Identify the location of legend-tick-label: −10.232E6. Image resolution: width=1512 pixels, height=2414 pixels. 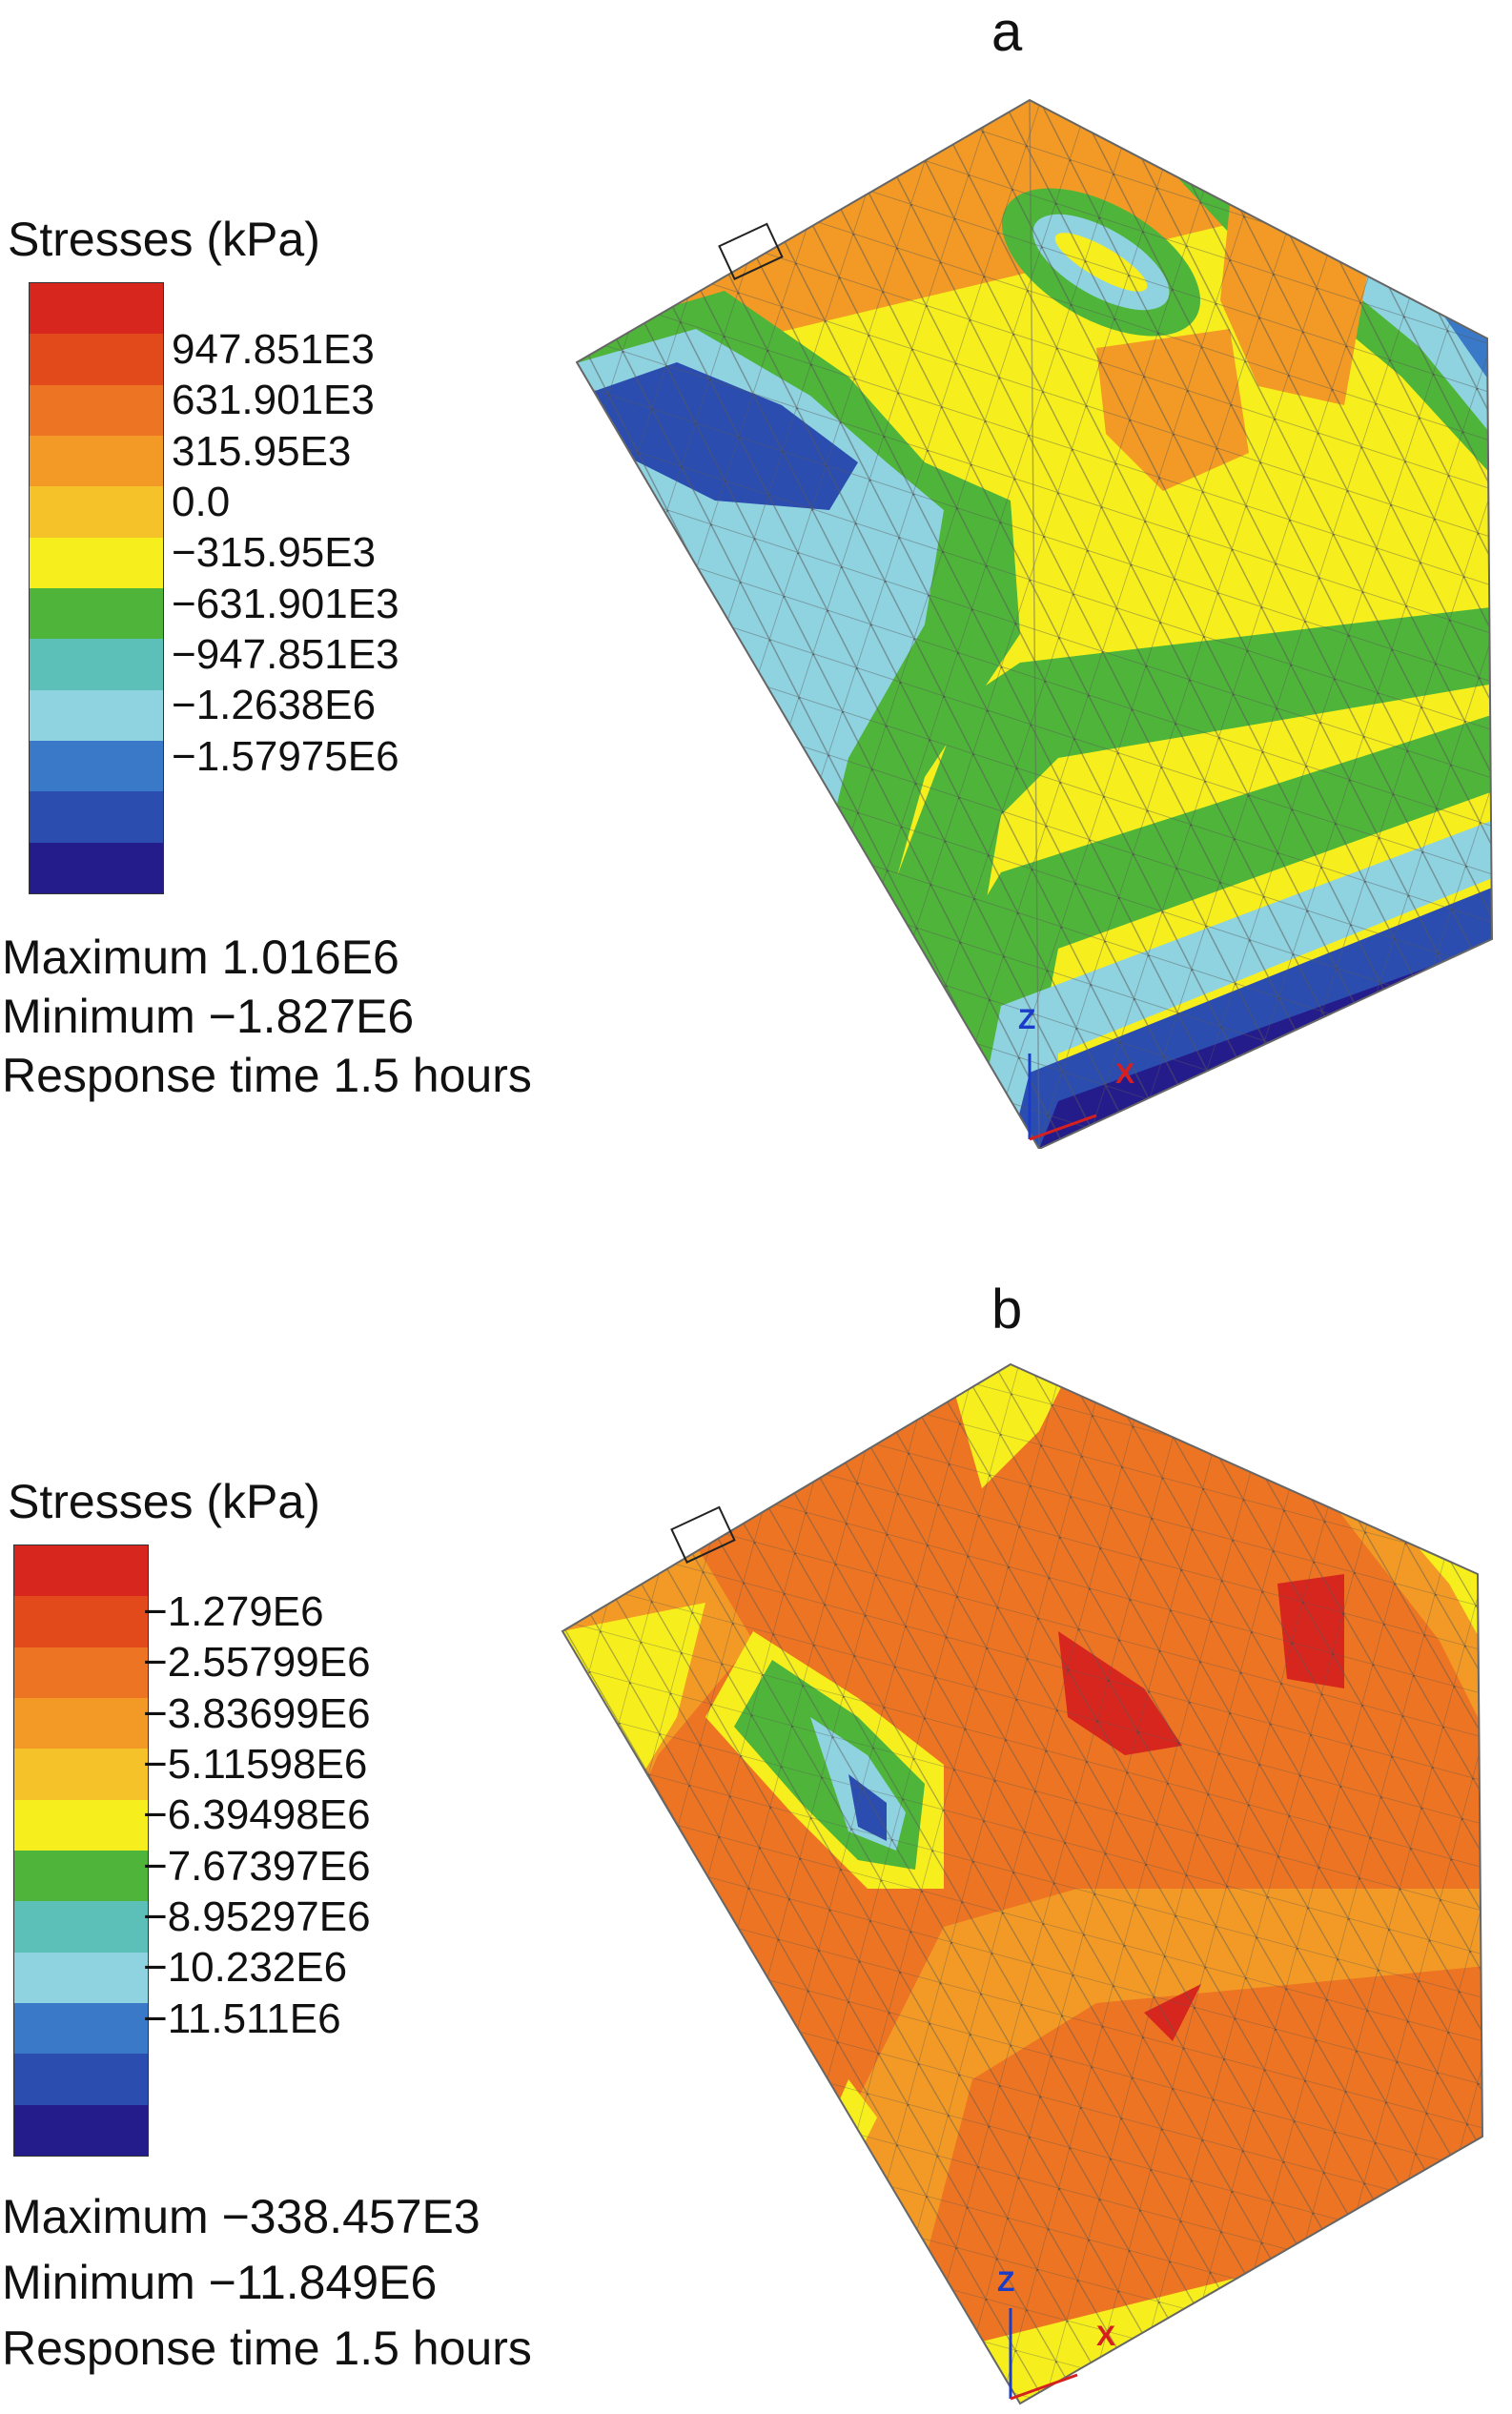
(245, 1968).